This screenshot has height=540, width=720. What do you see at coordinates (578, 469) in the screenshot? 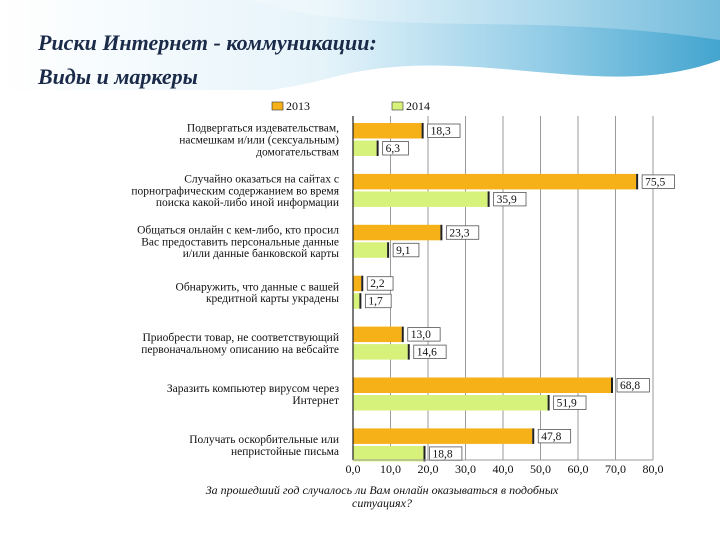
I see `x-tick-label: 60,0` at bounding box center [578, 469].